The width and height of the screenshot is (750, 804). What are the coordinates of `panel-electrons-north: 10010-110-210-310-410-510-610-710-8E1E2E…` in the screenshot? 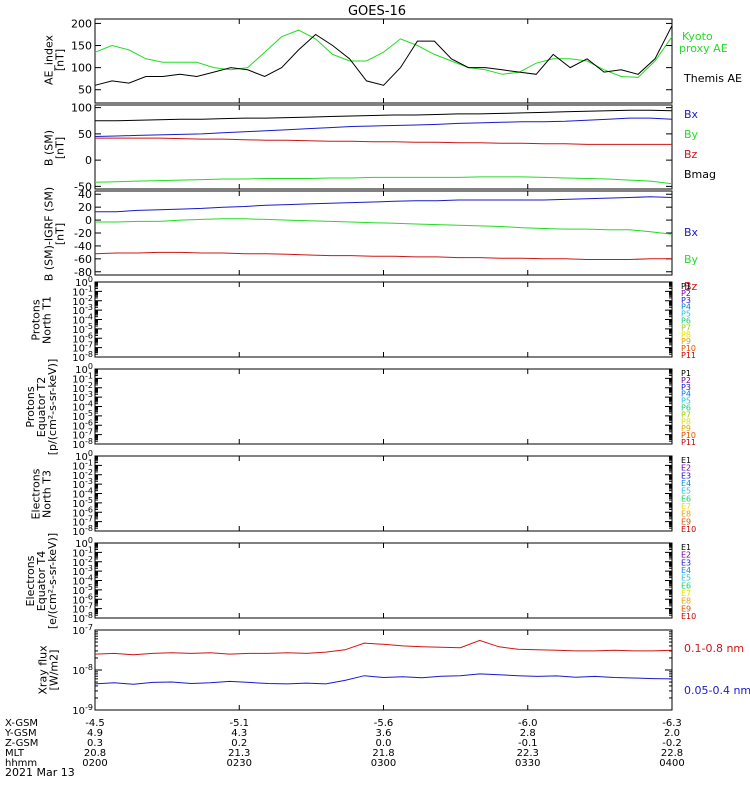 It's located at (363, 493).